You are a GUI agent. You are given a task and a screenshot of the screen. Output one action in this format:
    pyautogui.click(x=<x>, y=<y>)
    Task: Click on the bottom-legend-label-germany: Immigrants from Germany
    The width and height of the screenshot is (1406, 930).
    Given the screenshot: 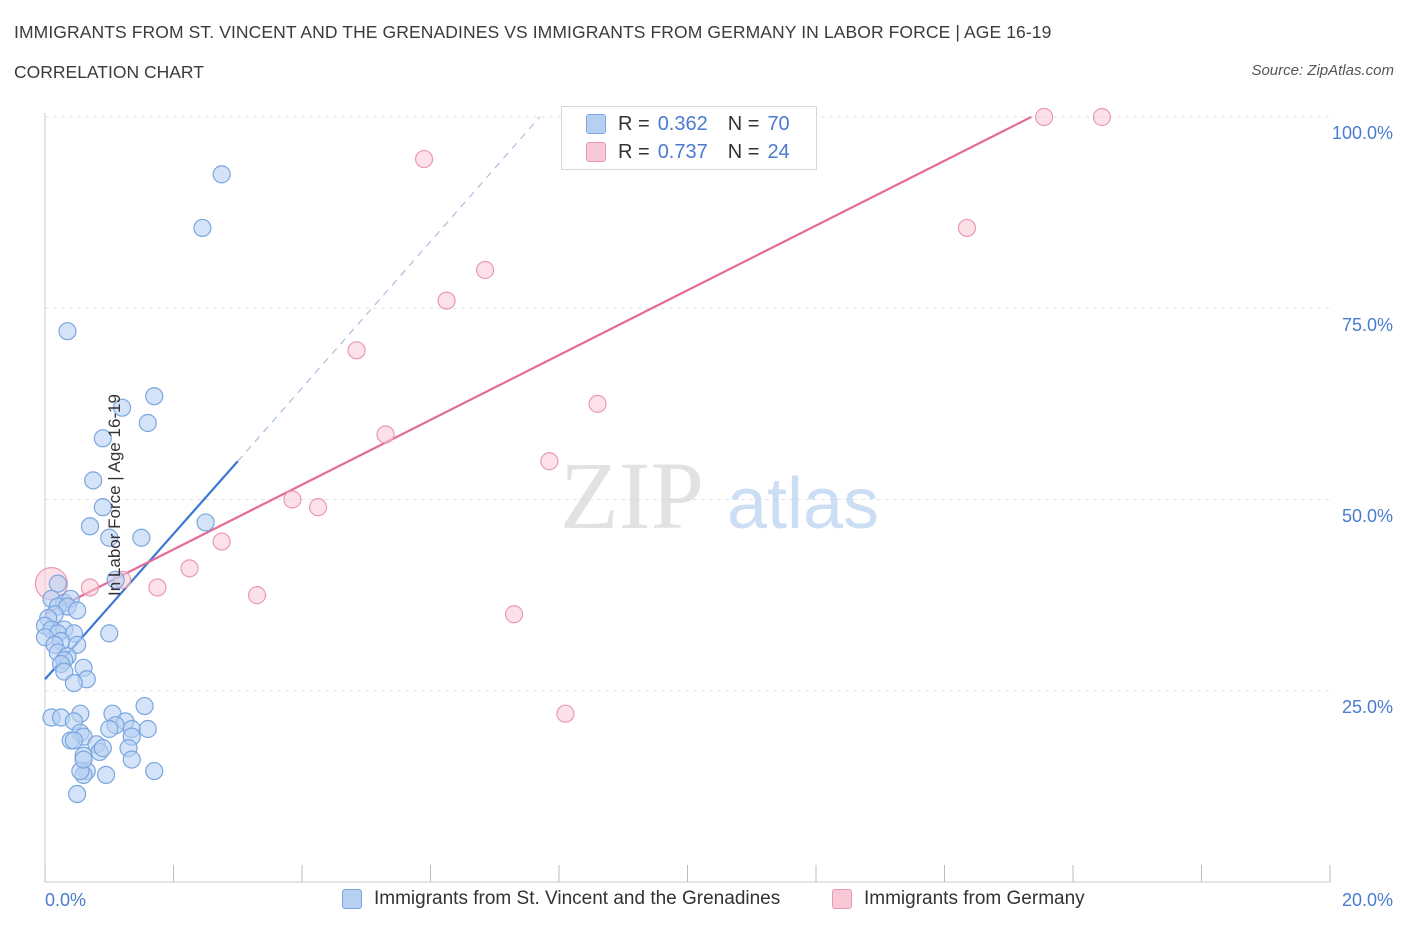 What is the action you would take?
    pyautogui.click(x=974, y=898)
    